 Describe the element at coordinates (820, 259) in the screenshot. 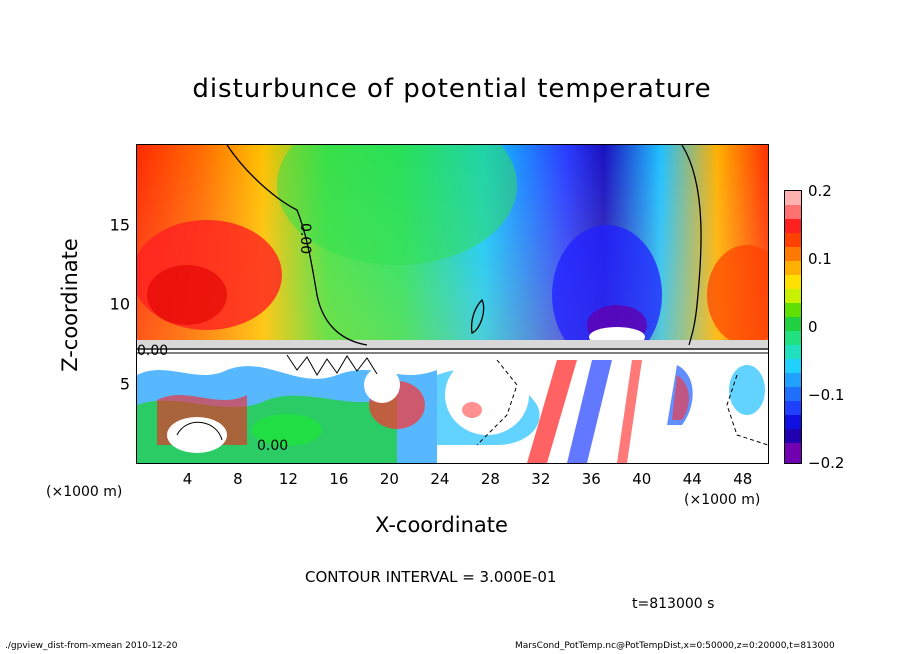

I see `colorbar-tick-label: 0.1` at that location.